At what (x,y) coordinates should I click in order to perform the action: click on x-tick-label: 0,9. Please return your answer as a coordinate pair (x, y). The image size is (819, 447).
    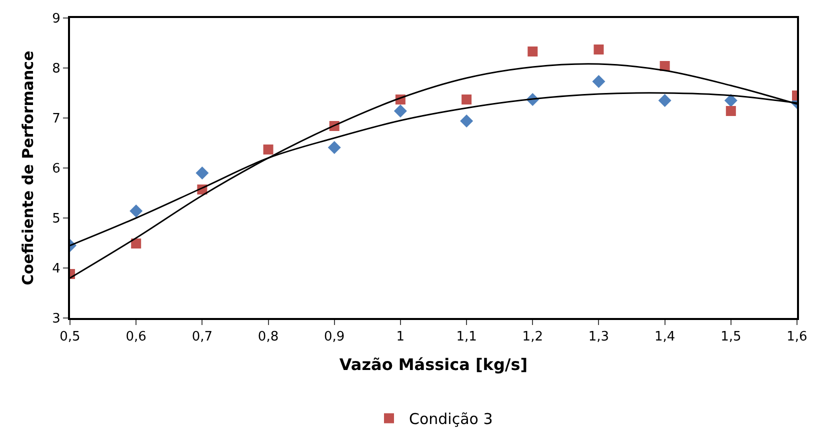
    Looking at the image, I should click on (334, 337).